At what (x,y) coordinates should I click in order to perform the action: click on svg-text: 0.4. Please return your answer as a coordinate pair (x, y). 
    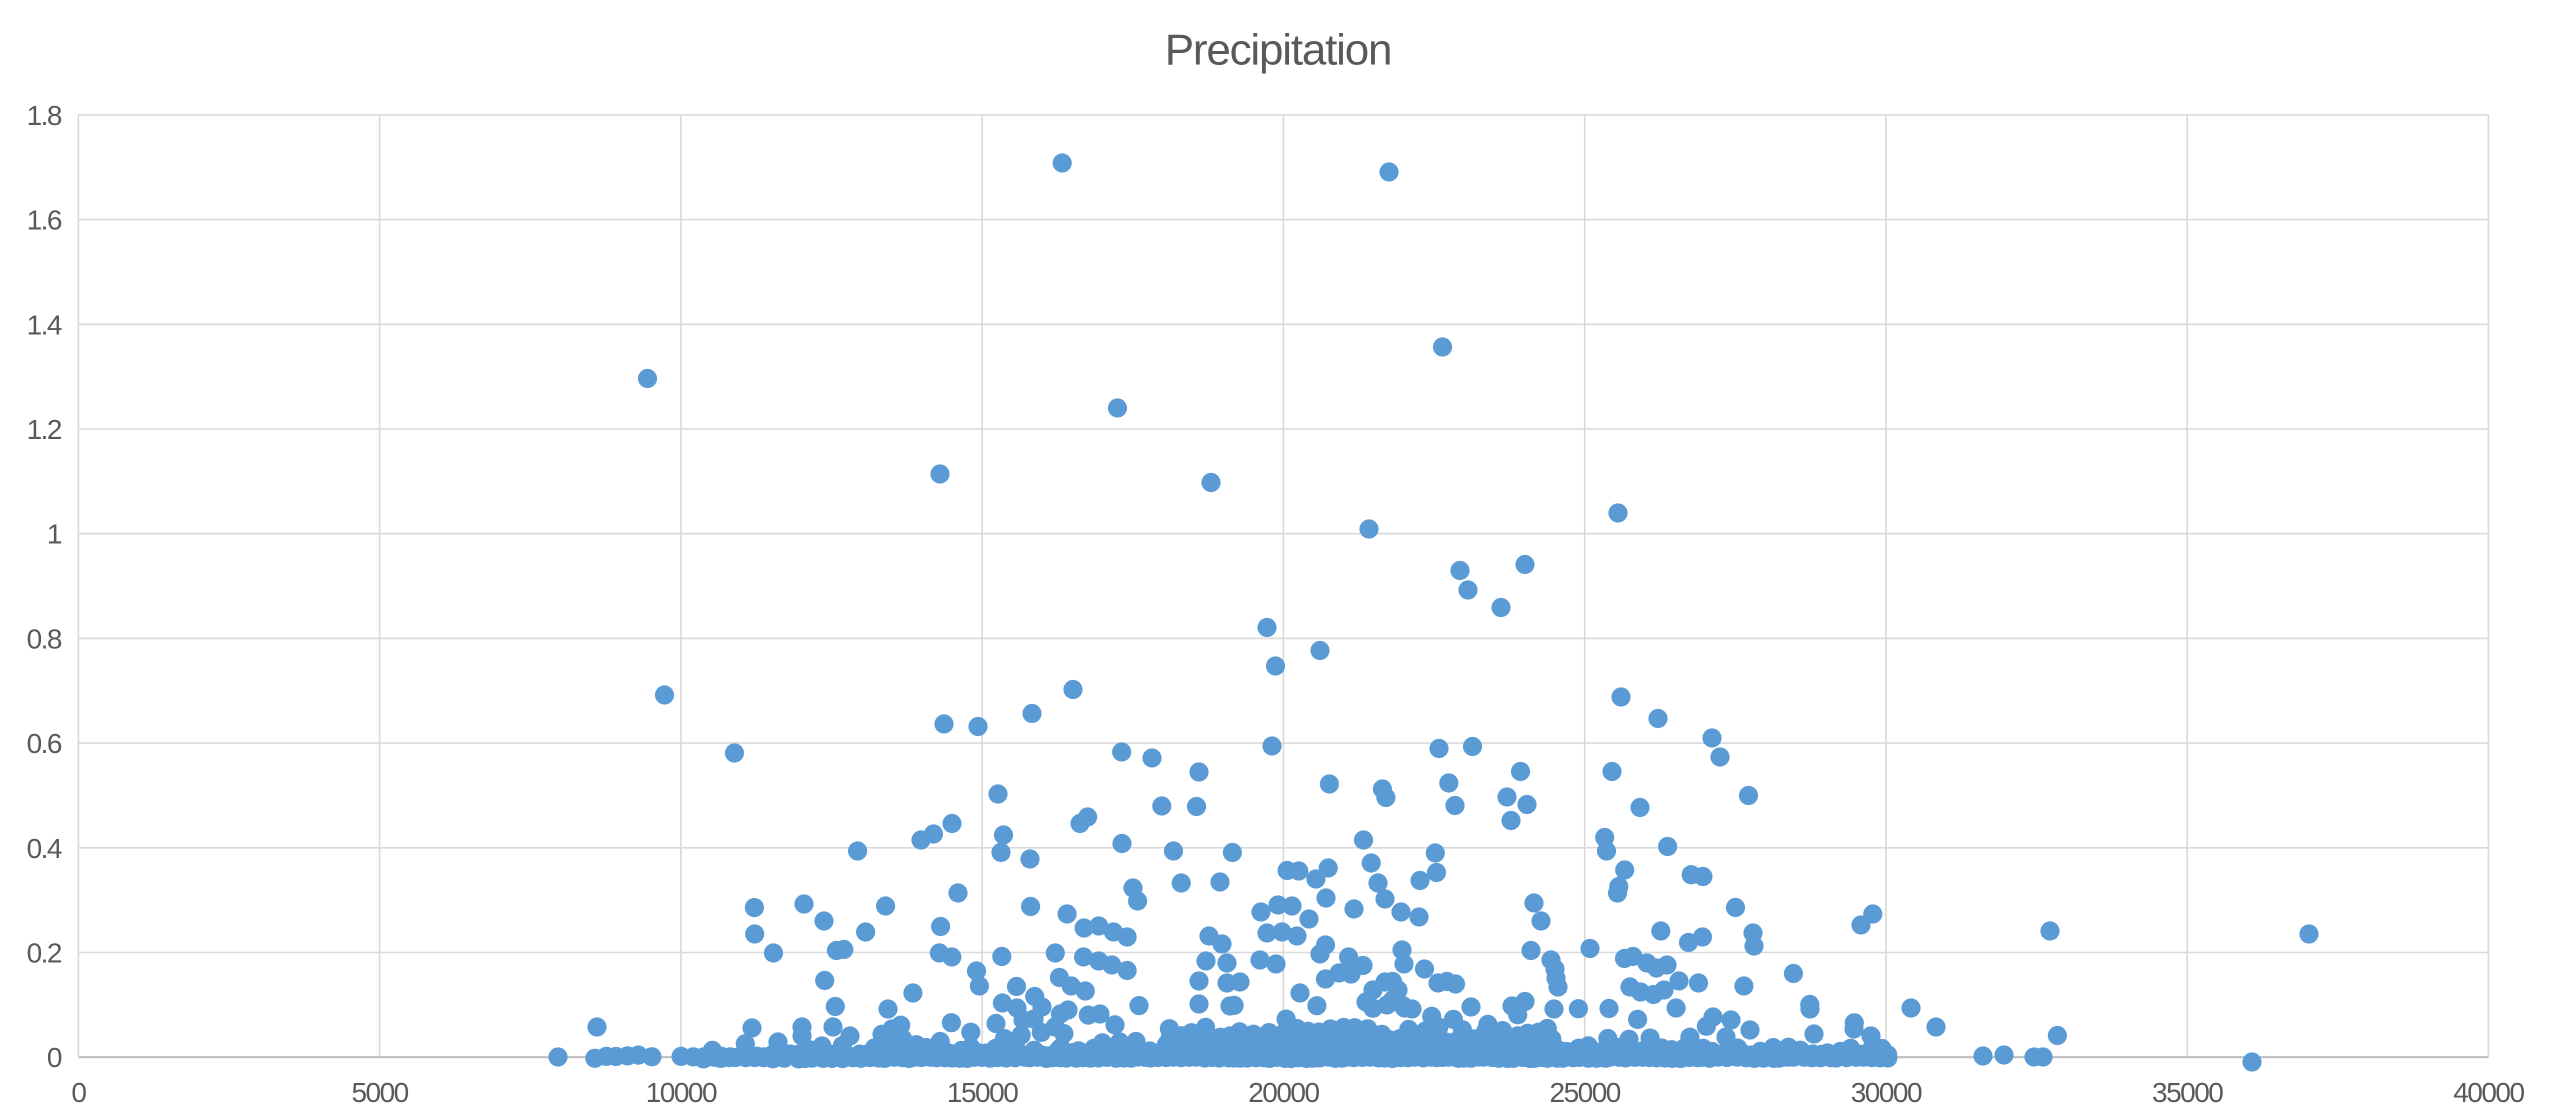
    Looking at the image, I should click on (44, 848).